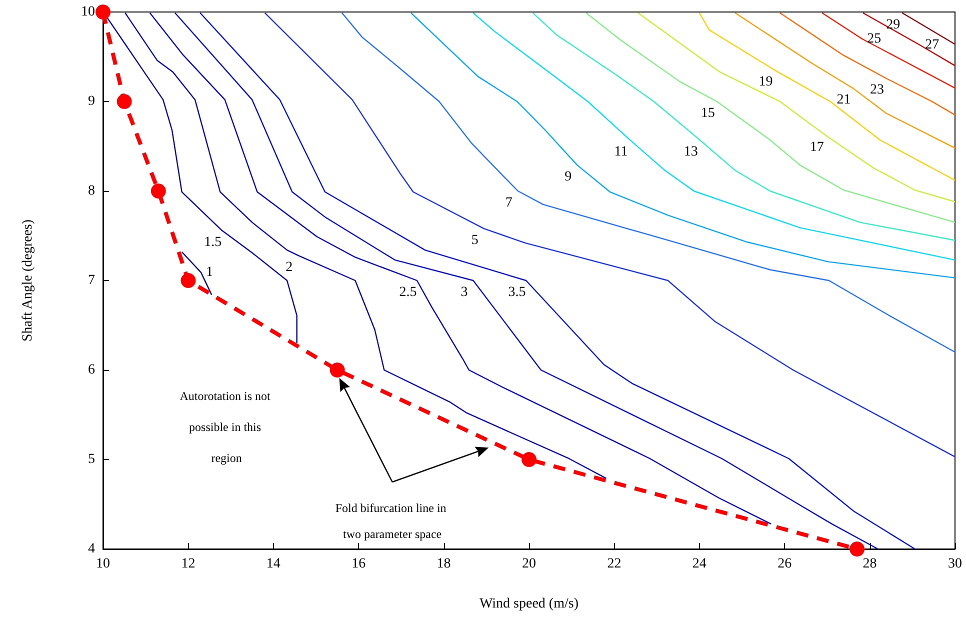 The image size is (966, 628). What do you see at coordinates (508, 203) in the screenshot?
I see `series-label: 7` at bounding box center [508, 203].